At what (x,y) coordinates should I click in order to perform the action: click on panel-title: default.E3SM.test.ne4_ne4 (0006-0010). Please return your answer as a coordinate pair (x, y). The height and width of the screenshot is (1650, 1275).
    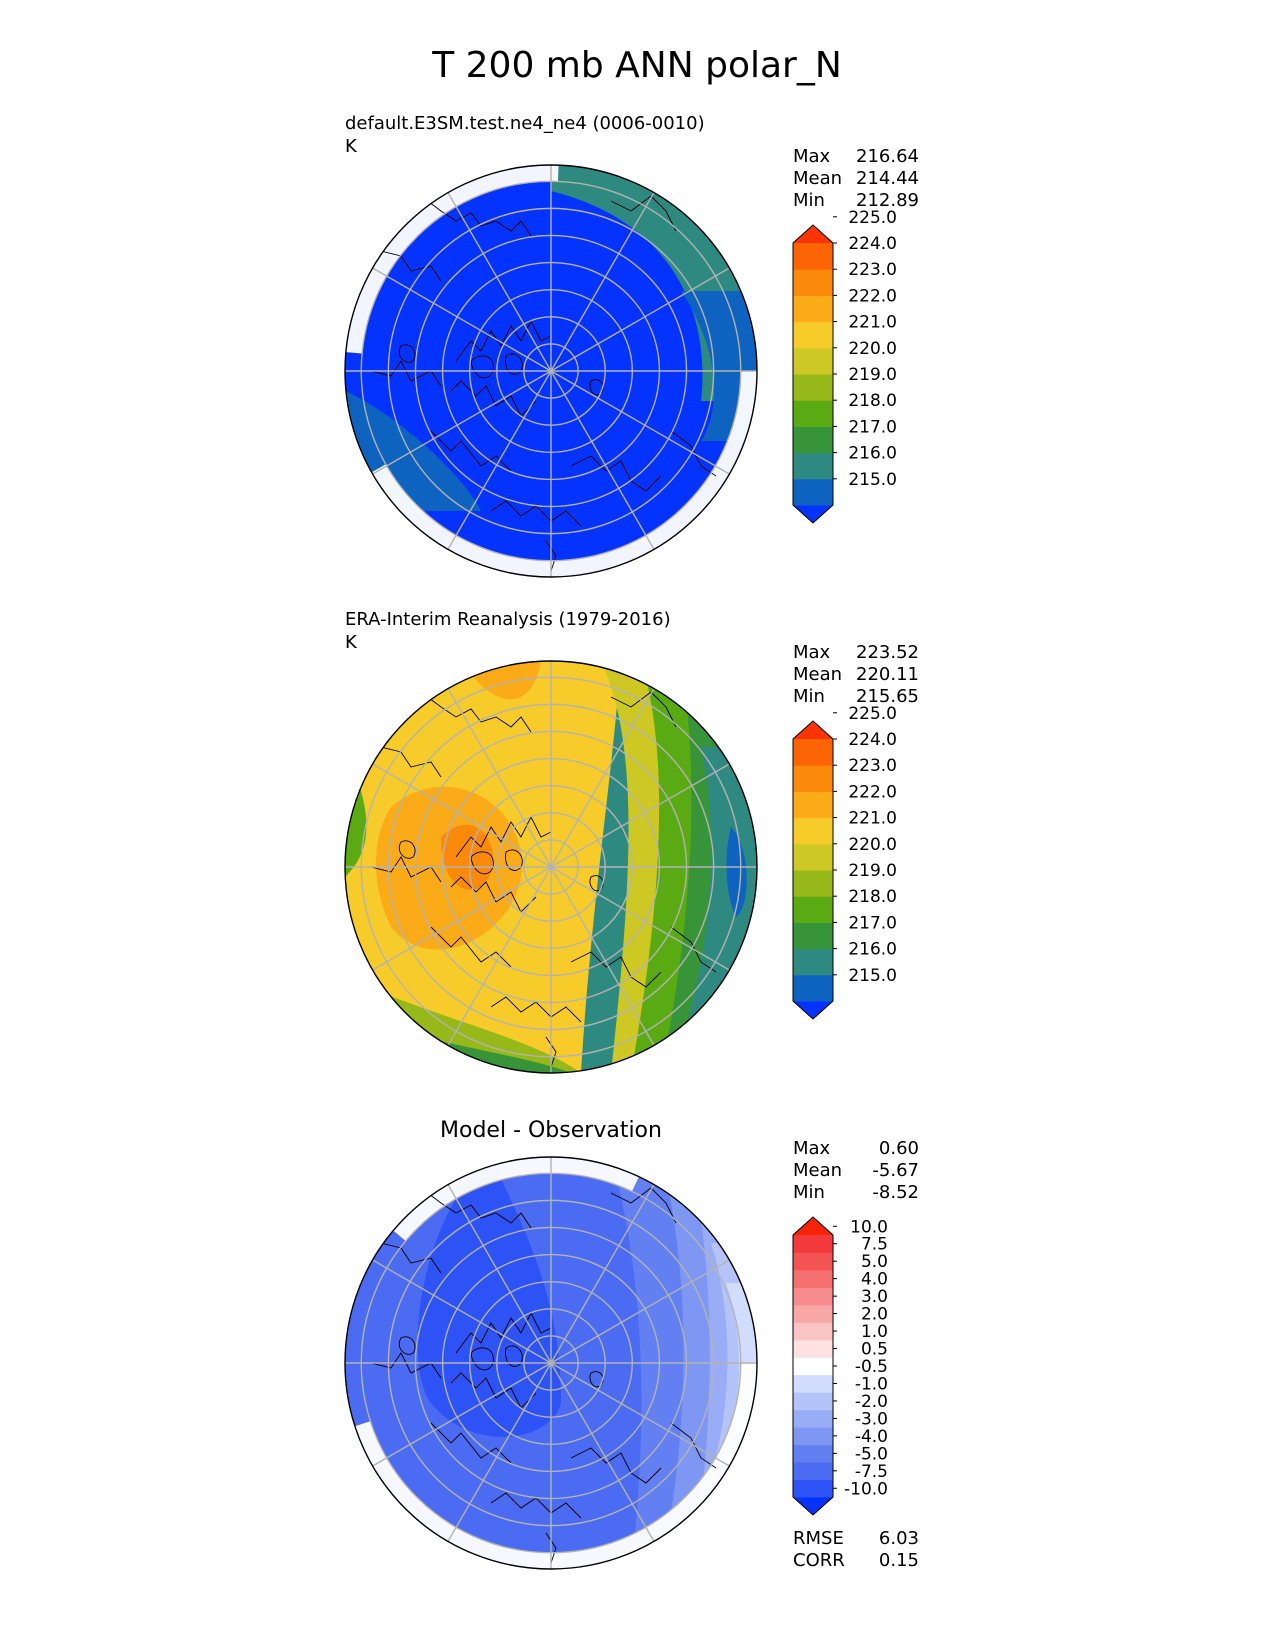
    Looking at the image, I should click on (525, 123).